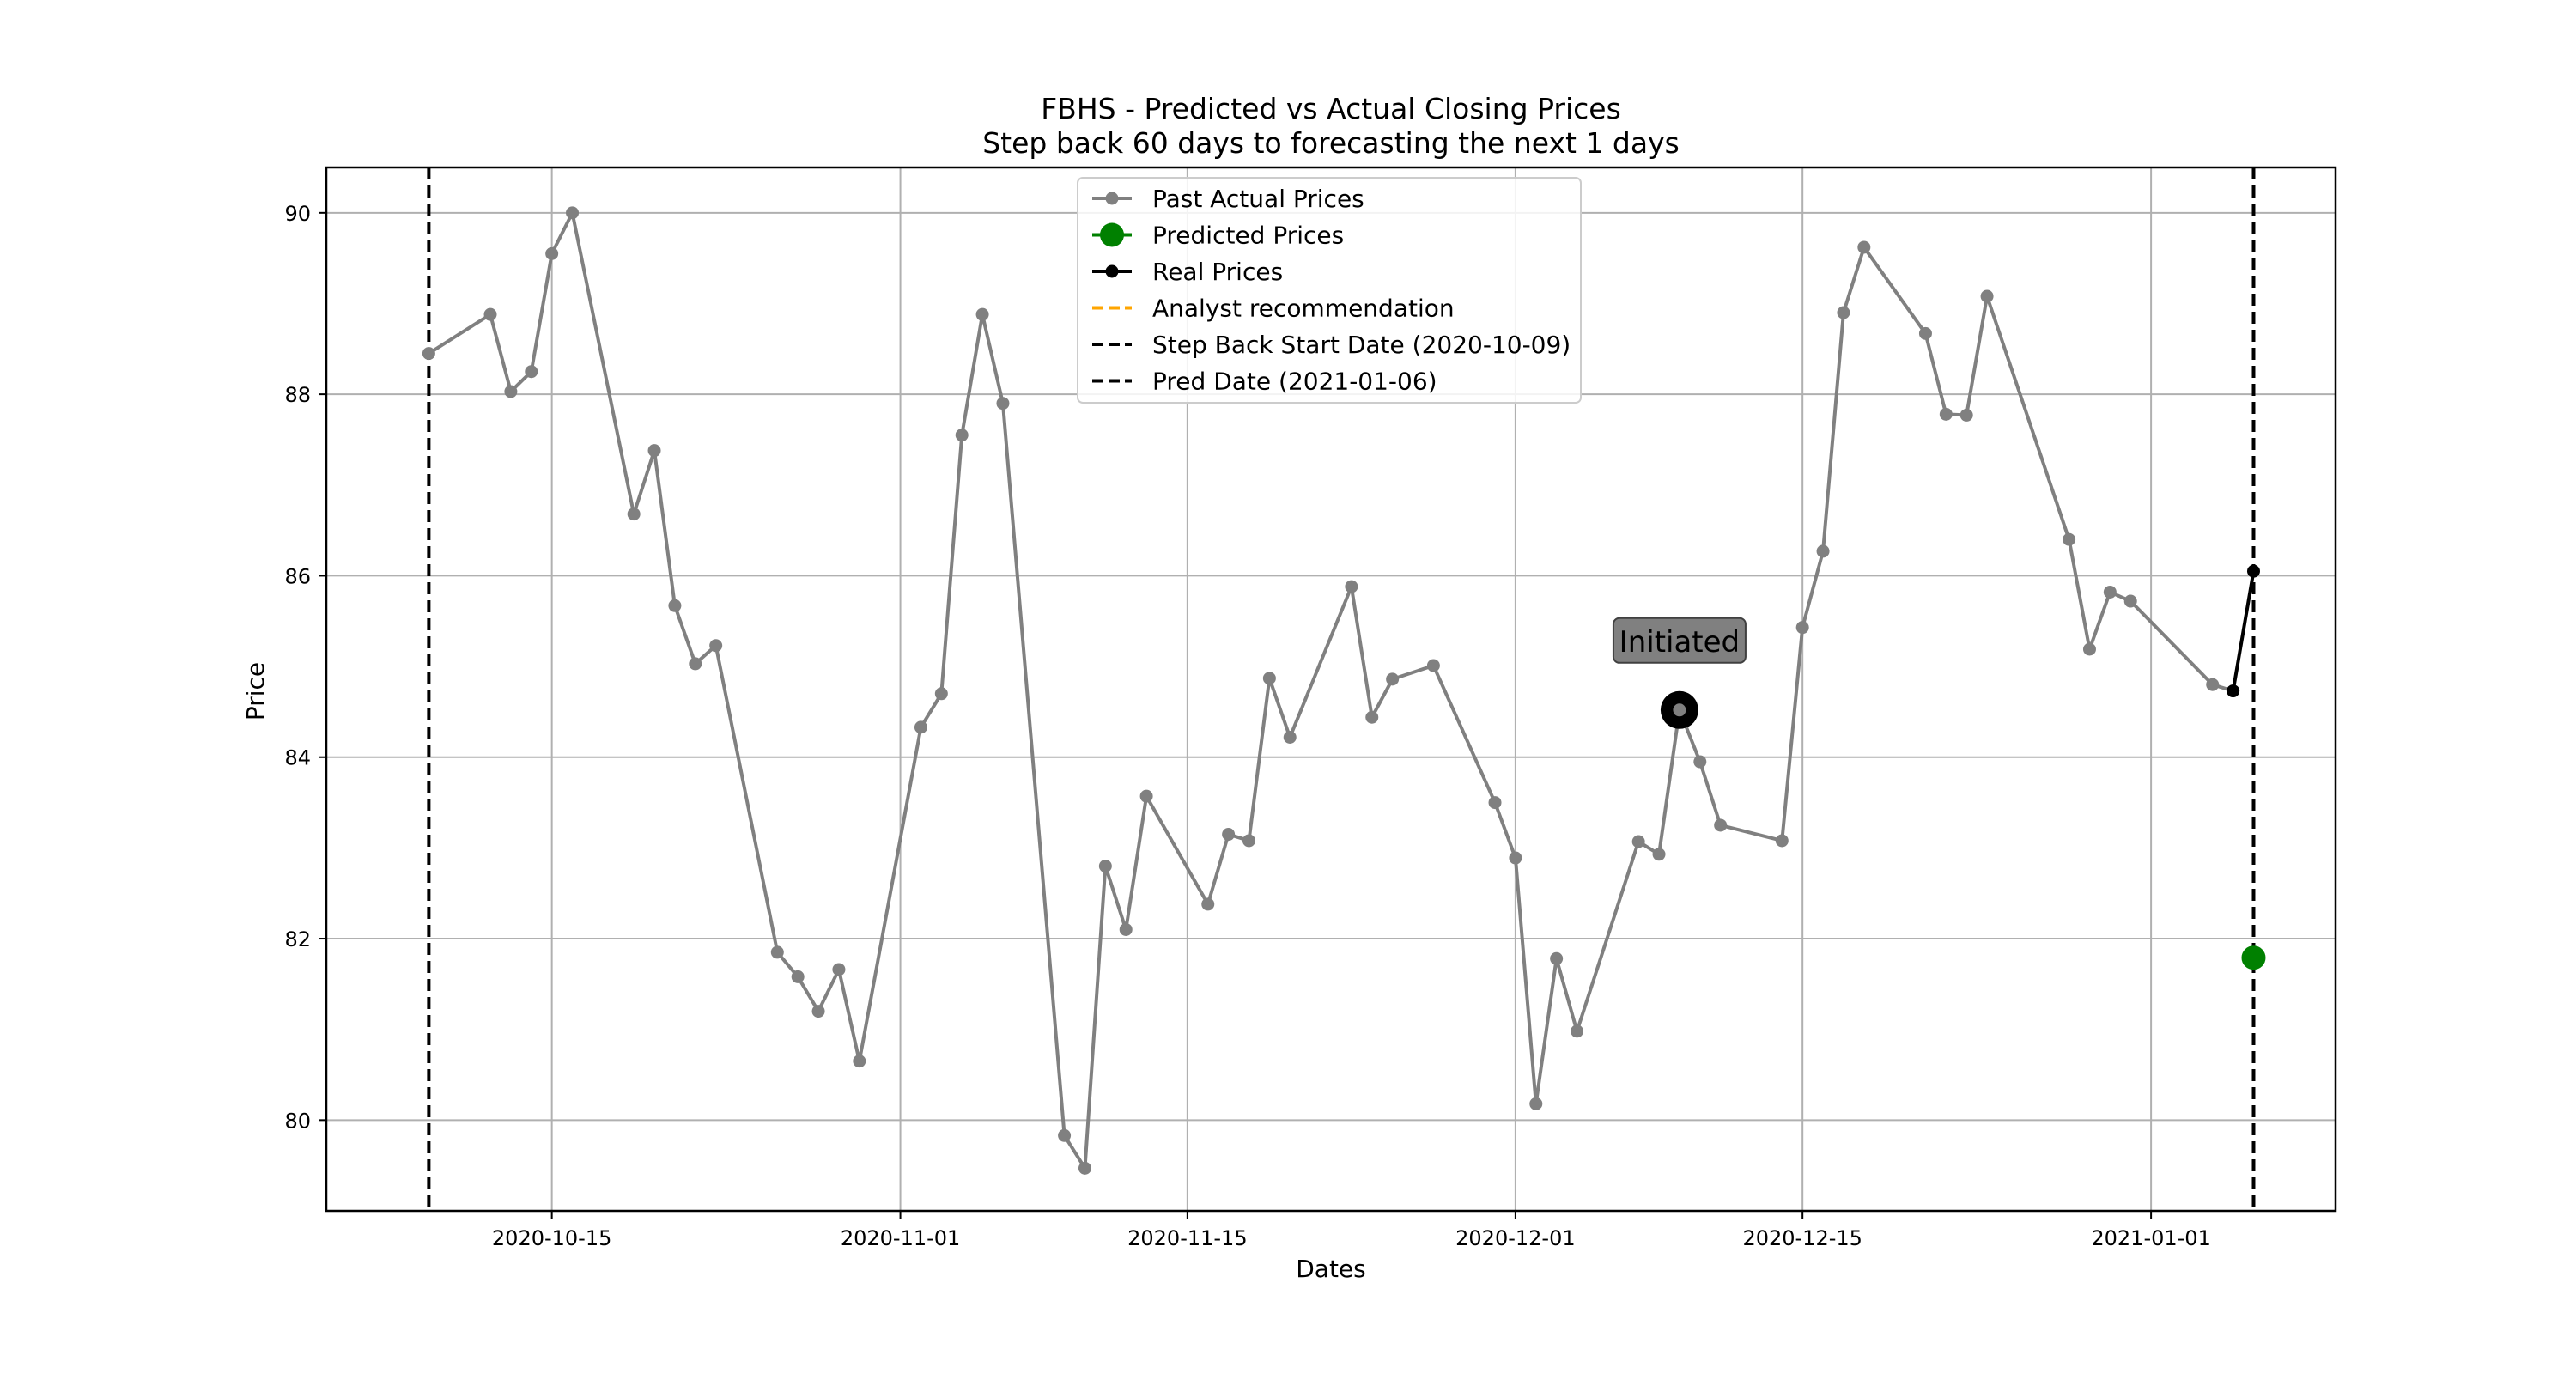  I want to click on x-tick-label: 2020-12-01, so click(1515, 1238).